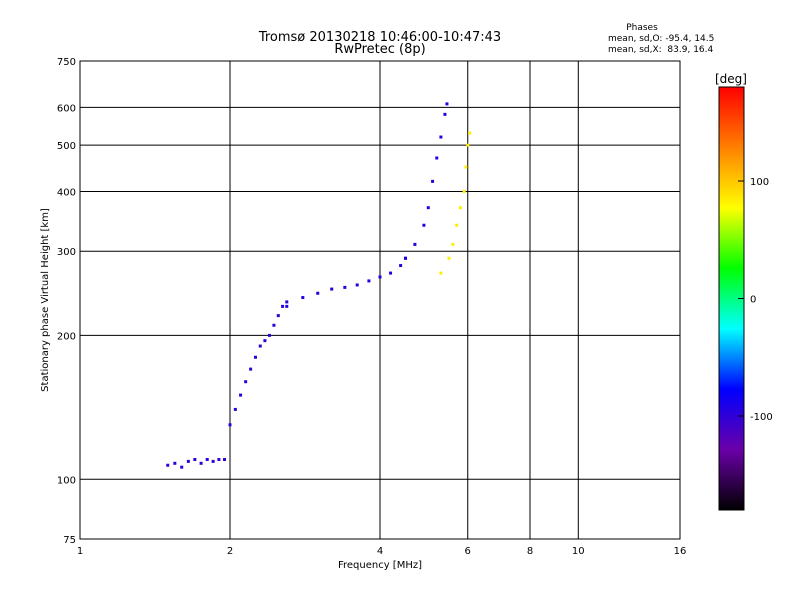  I want to click on x-tick-label: 6, so click(468, 551).